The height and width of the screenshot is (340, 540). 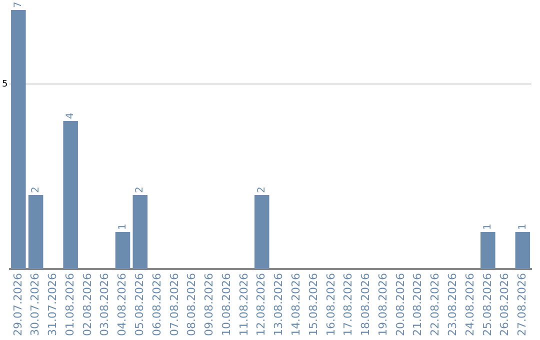 I want to click on x-tick-label: 02.08.2026, so click(x=87, y=304).